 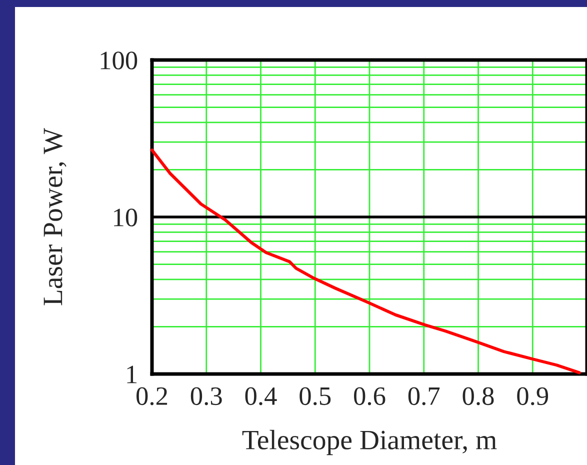 What do you see at coordinates (315, 396) in the screenshot?
I see `x-tick-label: 0.5` at bounding box center [315, 396].